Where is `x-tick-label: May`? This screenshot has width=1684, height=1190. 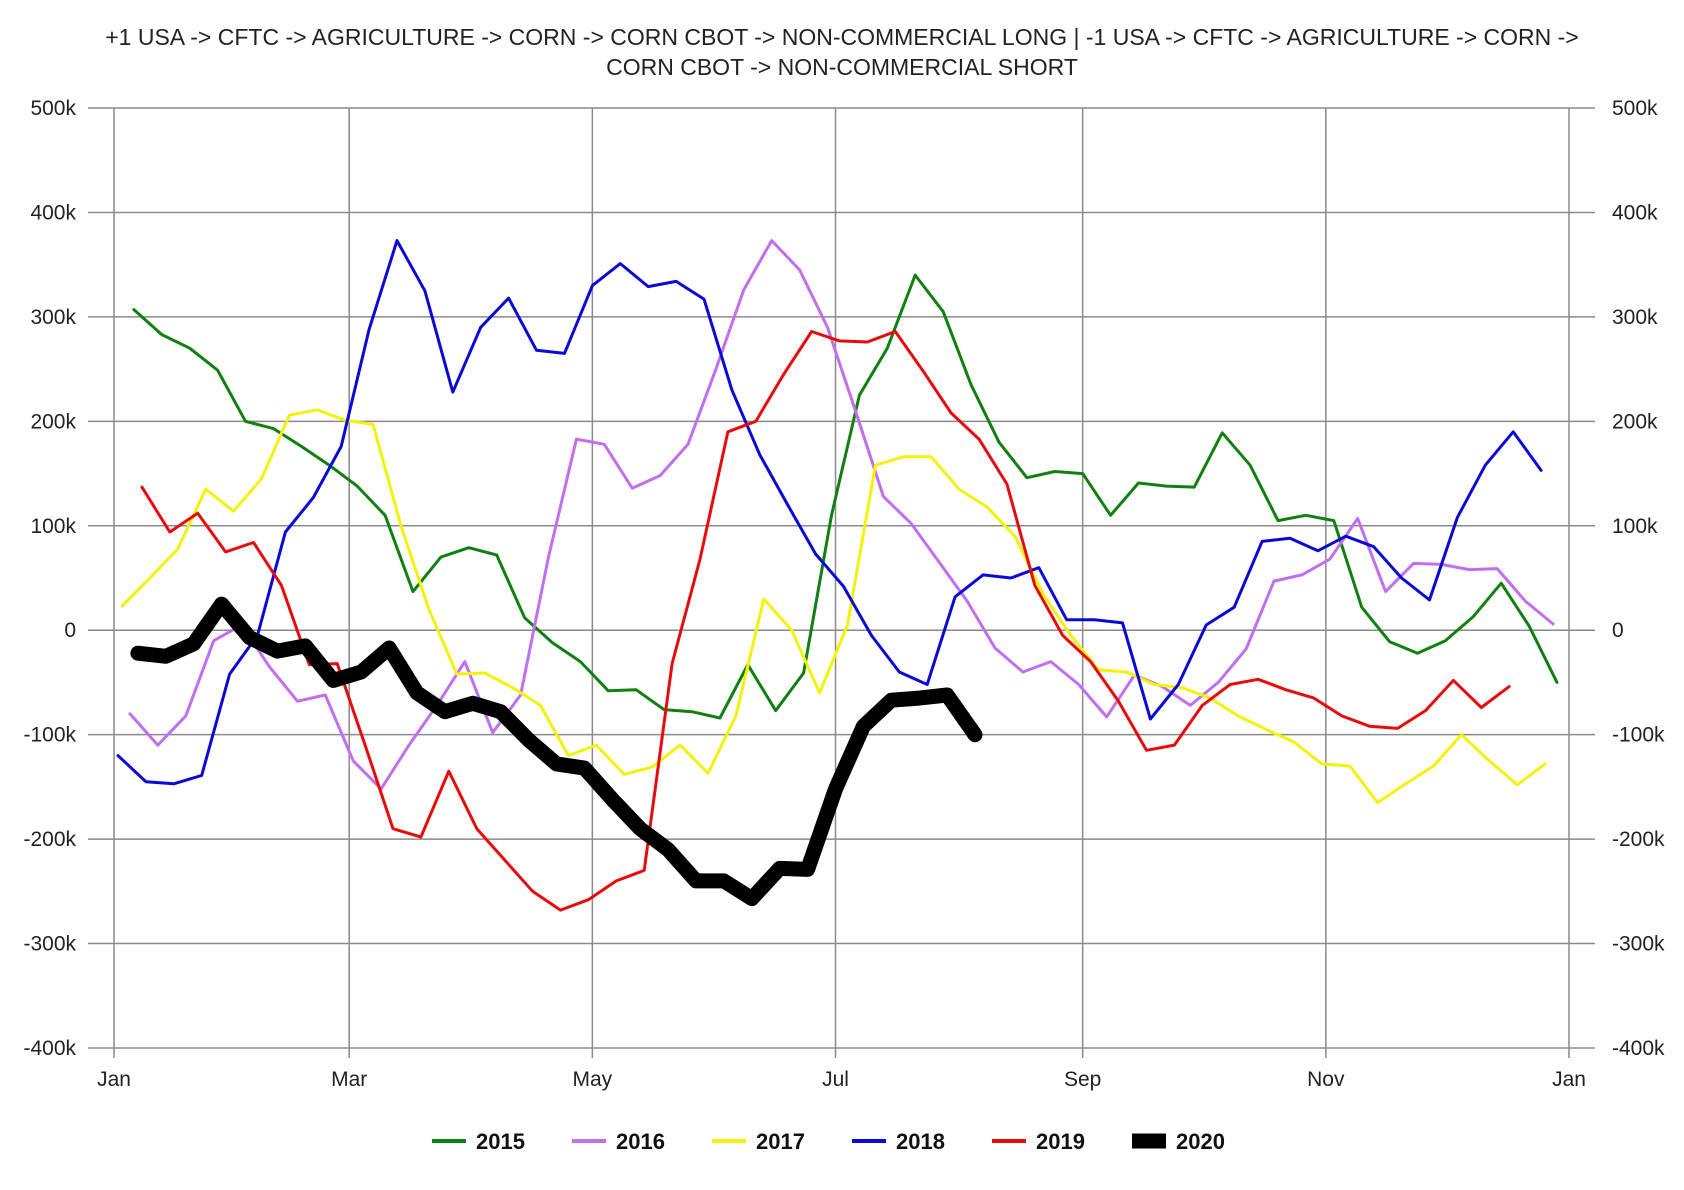 x-tick-label: May is located at coordinates (593, 1079).